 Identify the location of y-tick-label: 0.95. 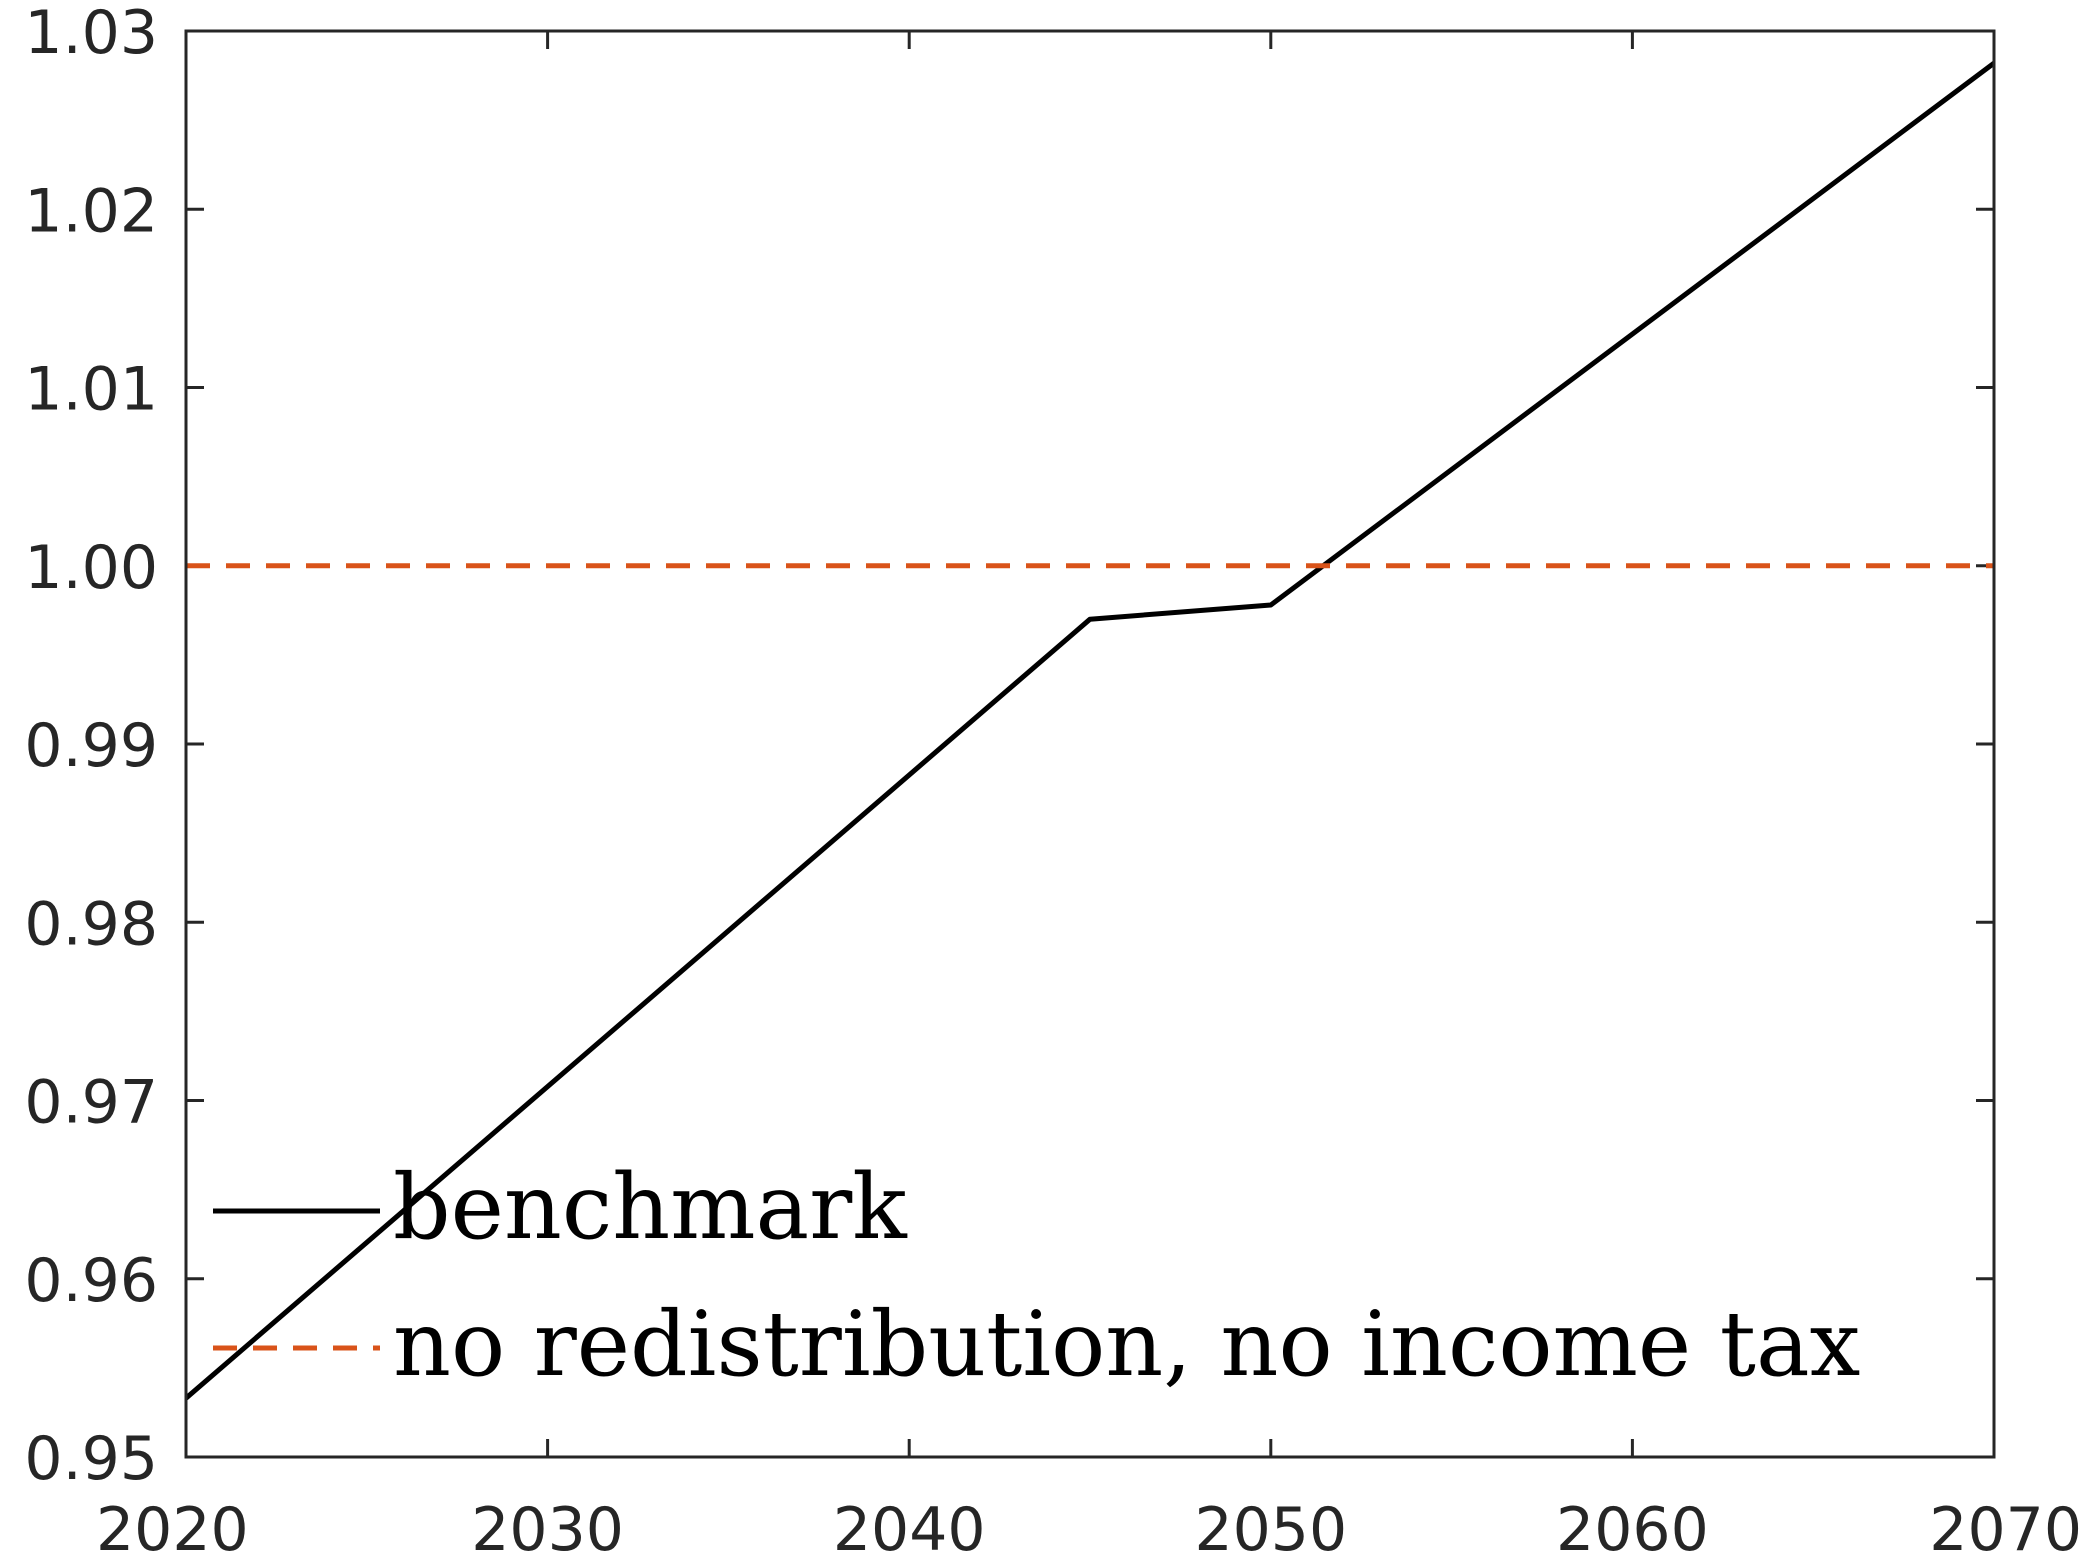
(91, 1459).